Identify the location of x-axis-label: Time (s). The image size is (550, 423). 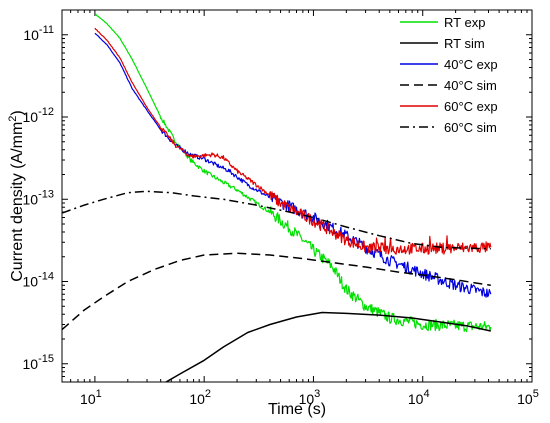
(297, 409).